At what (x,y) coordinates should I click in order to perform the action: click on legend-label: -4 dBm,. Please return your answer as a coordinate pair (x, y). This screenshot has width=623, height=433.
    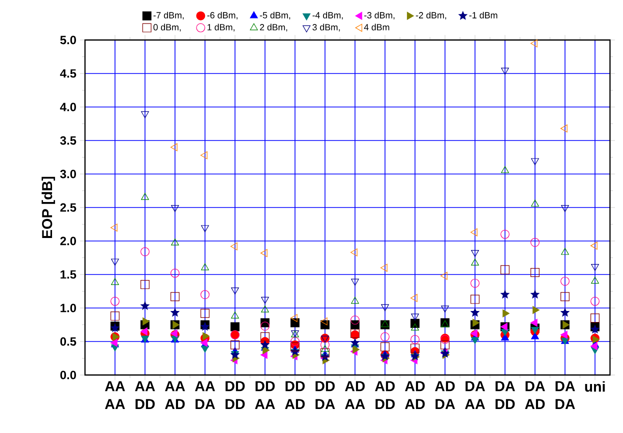
    Looking at the image, I should click on (327, 16).